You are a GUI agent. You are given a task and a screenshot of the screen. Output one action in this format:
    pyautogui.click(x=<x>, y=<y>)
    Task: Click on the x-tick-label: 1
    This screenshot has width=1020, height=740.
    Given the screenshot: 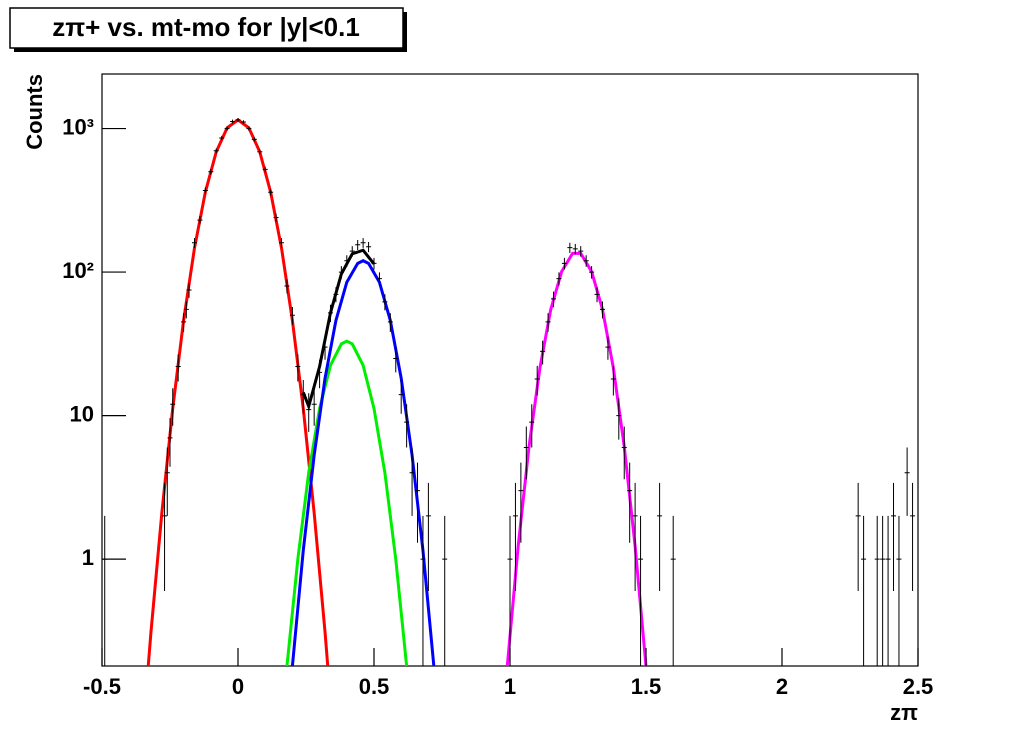 What is the action you would take?
    pyautogui.click(x=510, y=686)
    